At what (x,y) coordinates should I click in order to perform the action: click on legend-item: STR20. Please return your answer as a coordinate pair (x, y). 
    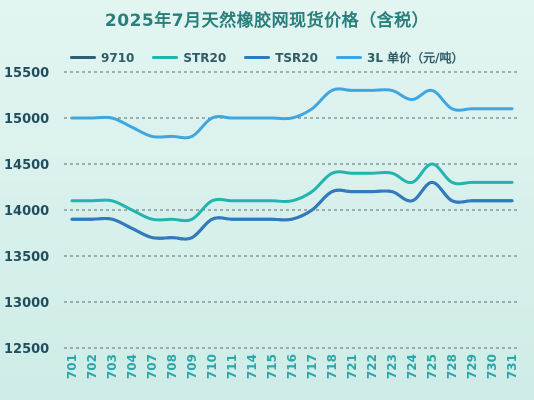
    Looking at the image, I should click on (189, 58).